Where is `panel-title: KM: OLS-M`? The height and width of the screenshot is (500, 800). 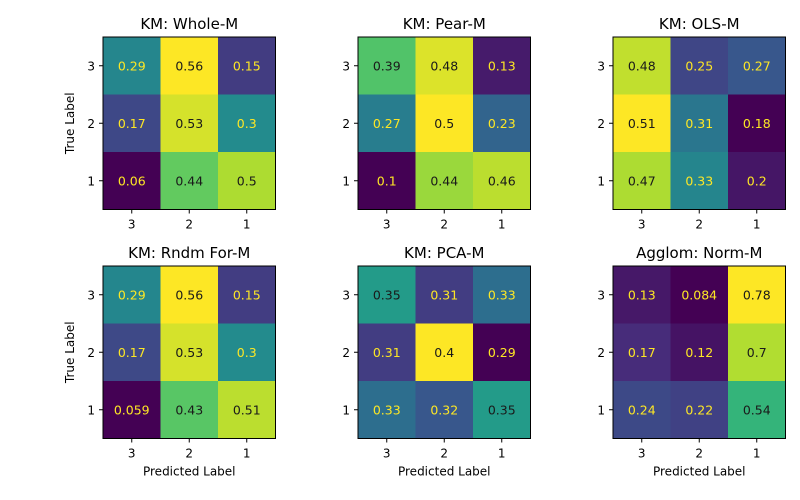 panel-title: KM: OLS-M is located at coordinates (699, 24).